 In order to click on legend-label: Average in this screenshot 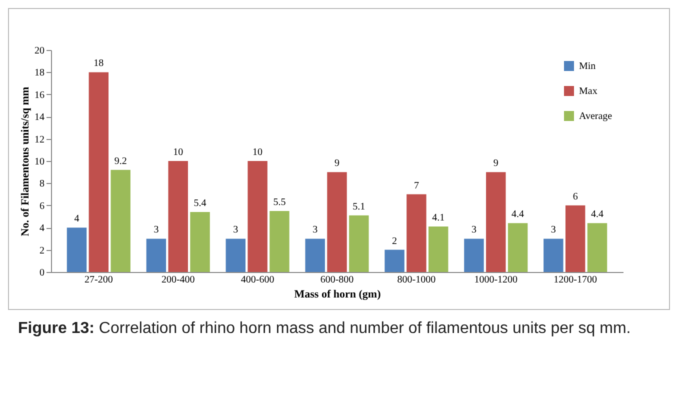, I will do `click(596, 116)`.